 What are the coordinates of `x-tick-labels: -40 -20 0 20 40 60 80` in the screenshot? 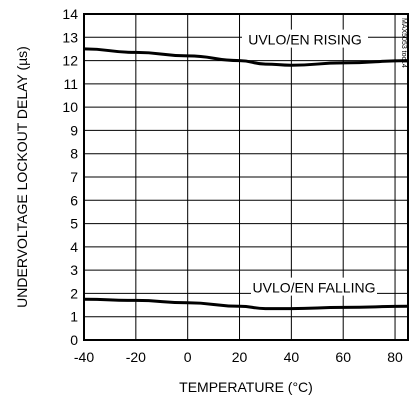 It's located at (238, 357).